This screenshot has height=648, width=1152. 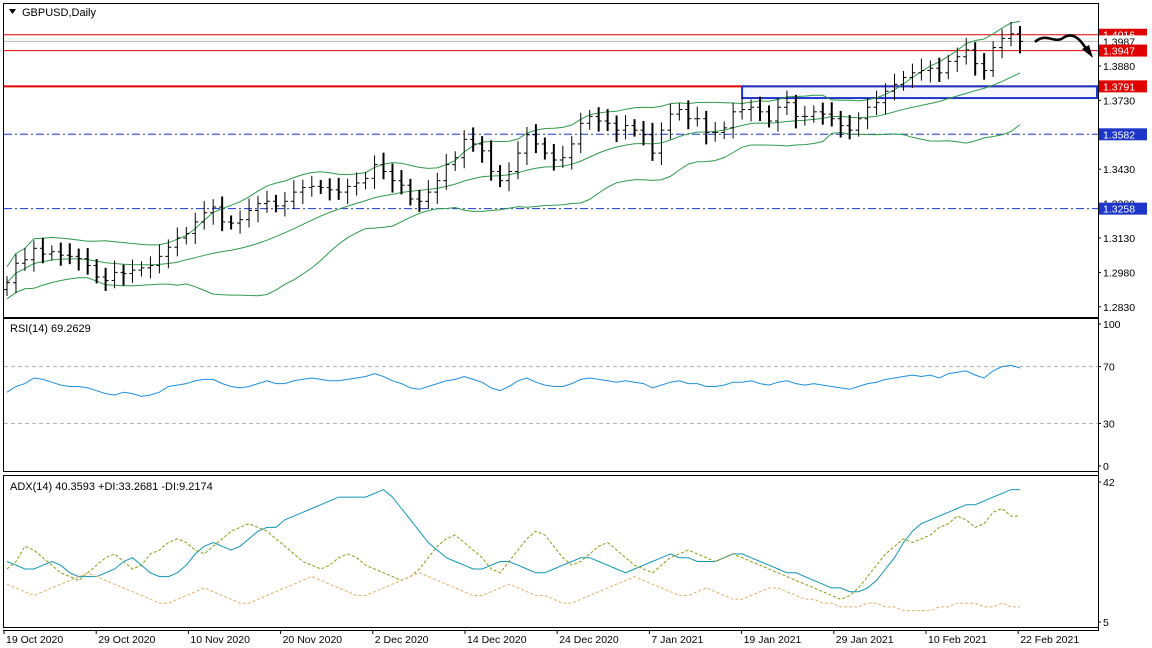 What do you see at coordinates (1119, 52) in the screenshot?
I see `price-level-label: 1.3947` at bounding box center [1119, 52].